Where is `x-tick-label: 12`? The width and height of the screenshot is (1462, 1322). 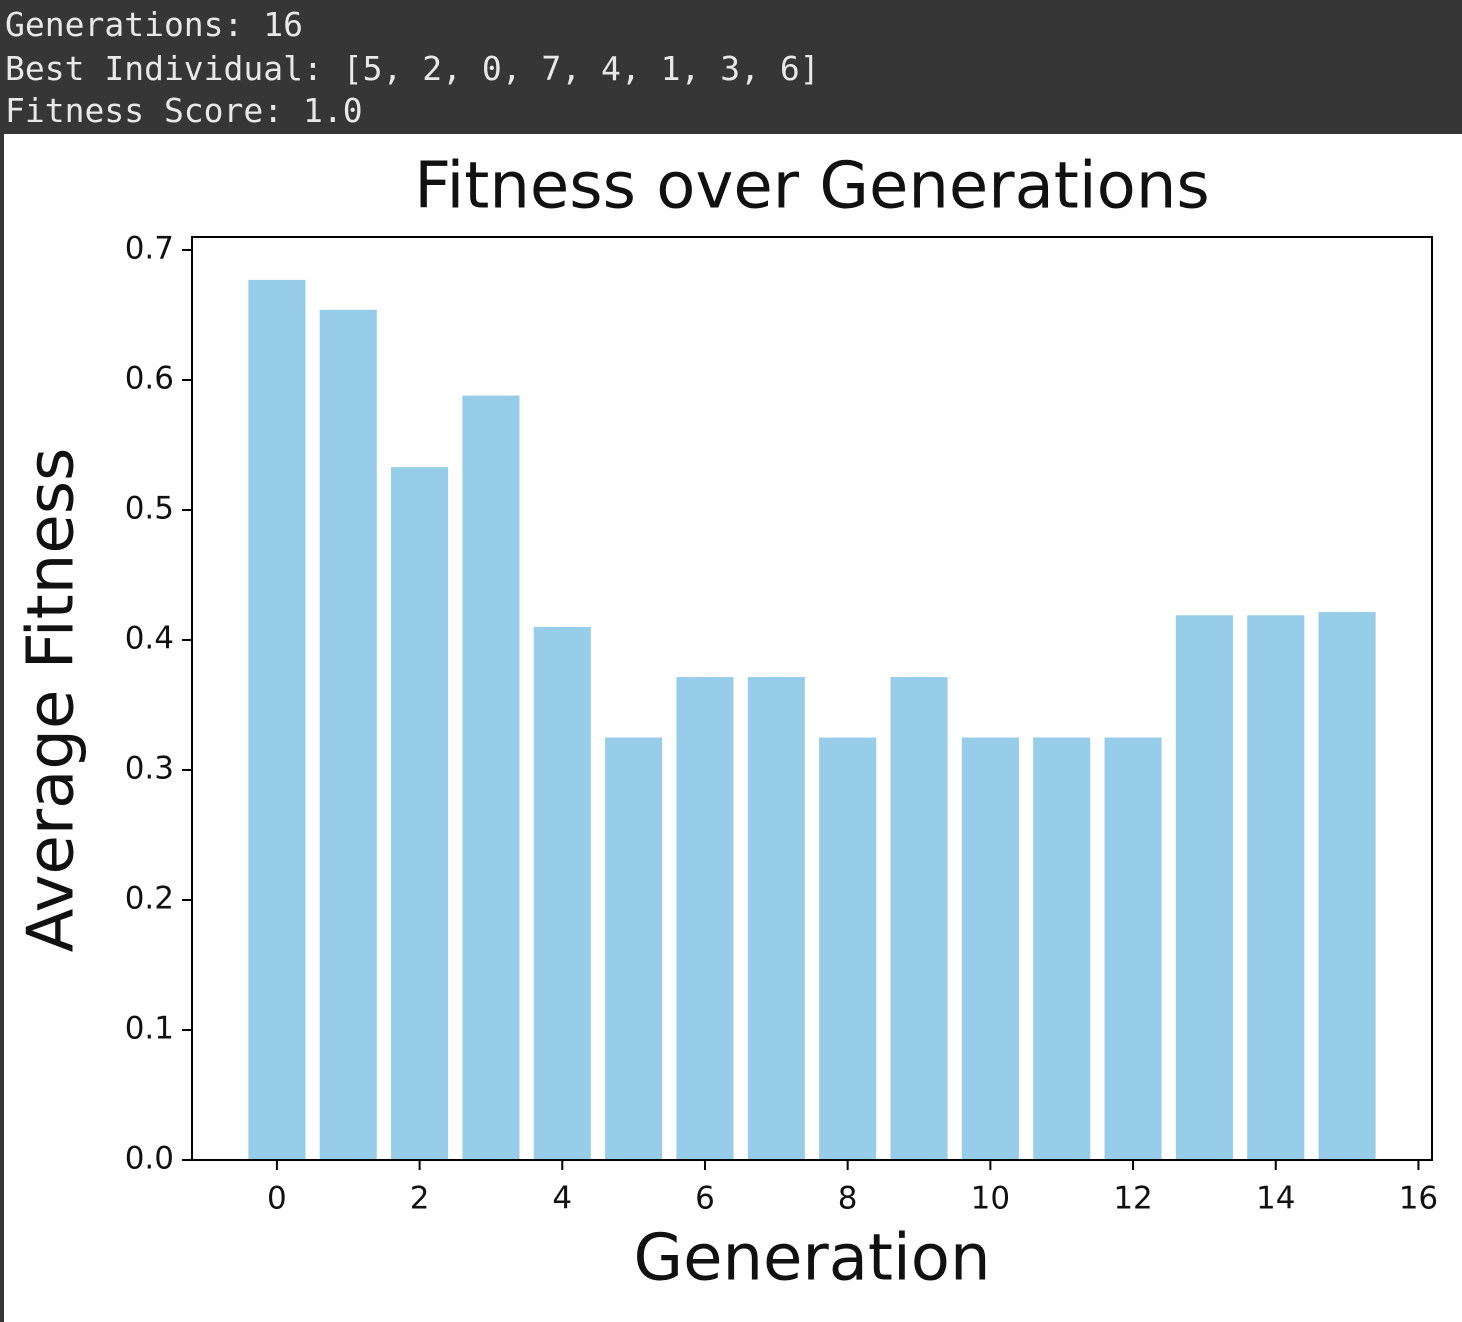 x-tick-label: 12 is located at coordinates (1132, 1199).